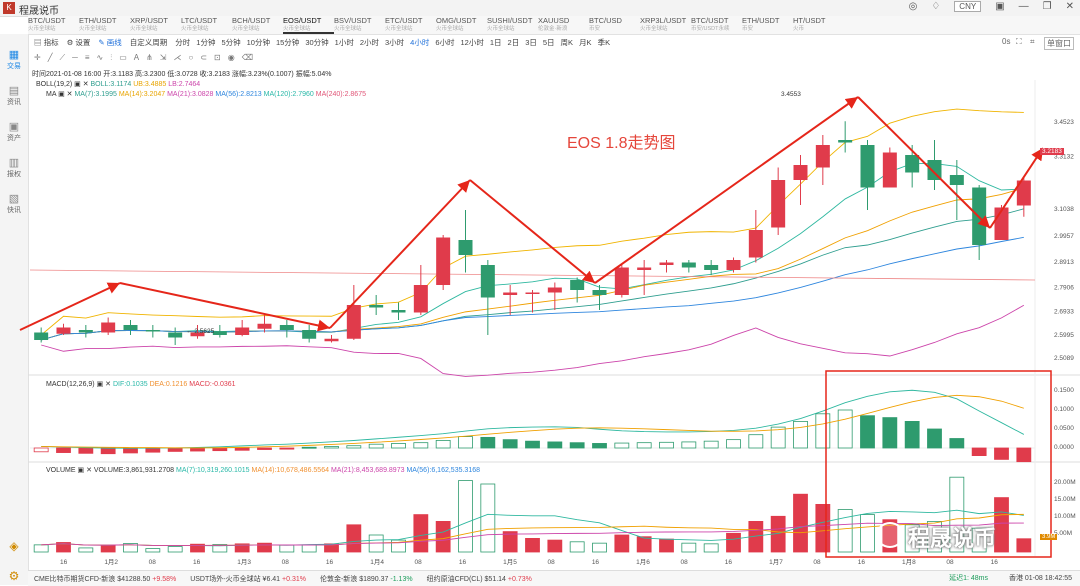  What do you see at coordinates (14, 203) in the screenshot?
I see `sidebar-item-flash: ▧ 快讯` at bounding box center [14, 203].